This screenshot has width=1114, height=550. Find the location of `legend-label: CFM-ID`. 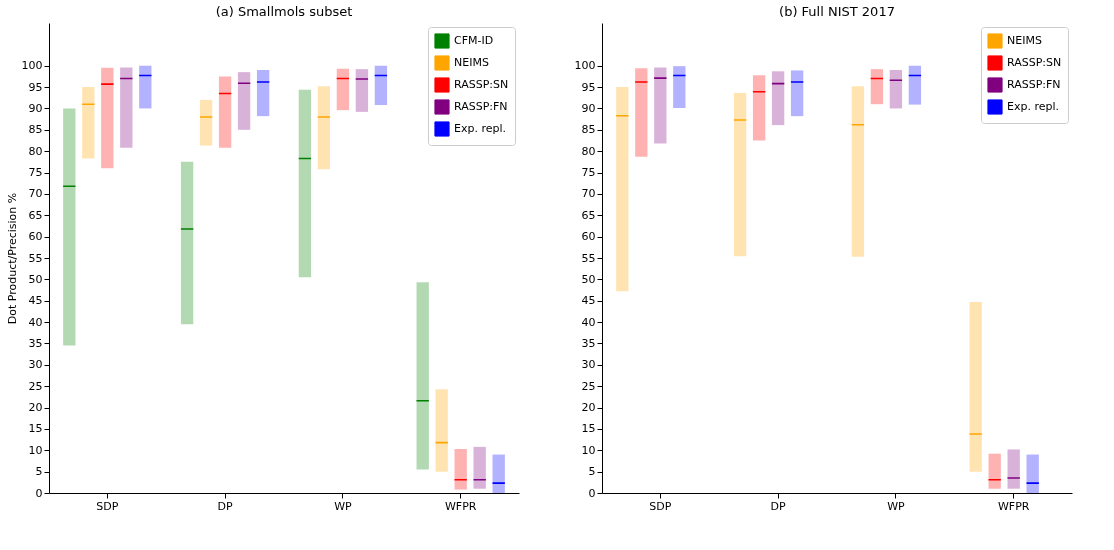

legend-label: CFM-ID is located at coordinates (474, 40).